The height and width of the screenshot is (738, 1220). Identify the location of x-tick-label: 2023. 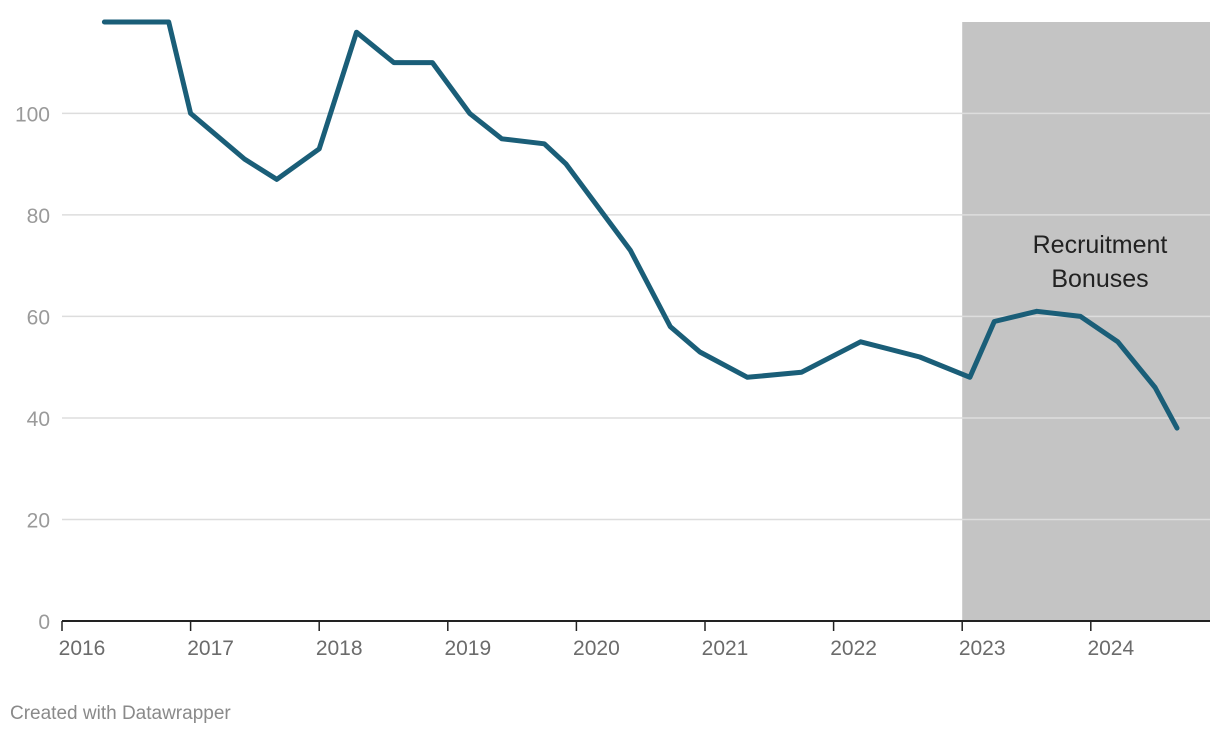
(982, 648).